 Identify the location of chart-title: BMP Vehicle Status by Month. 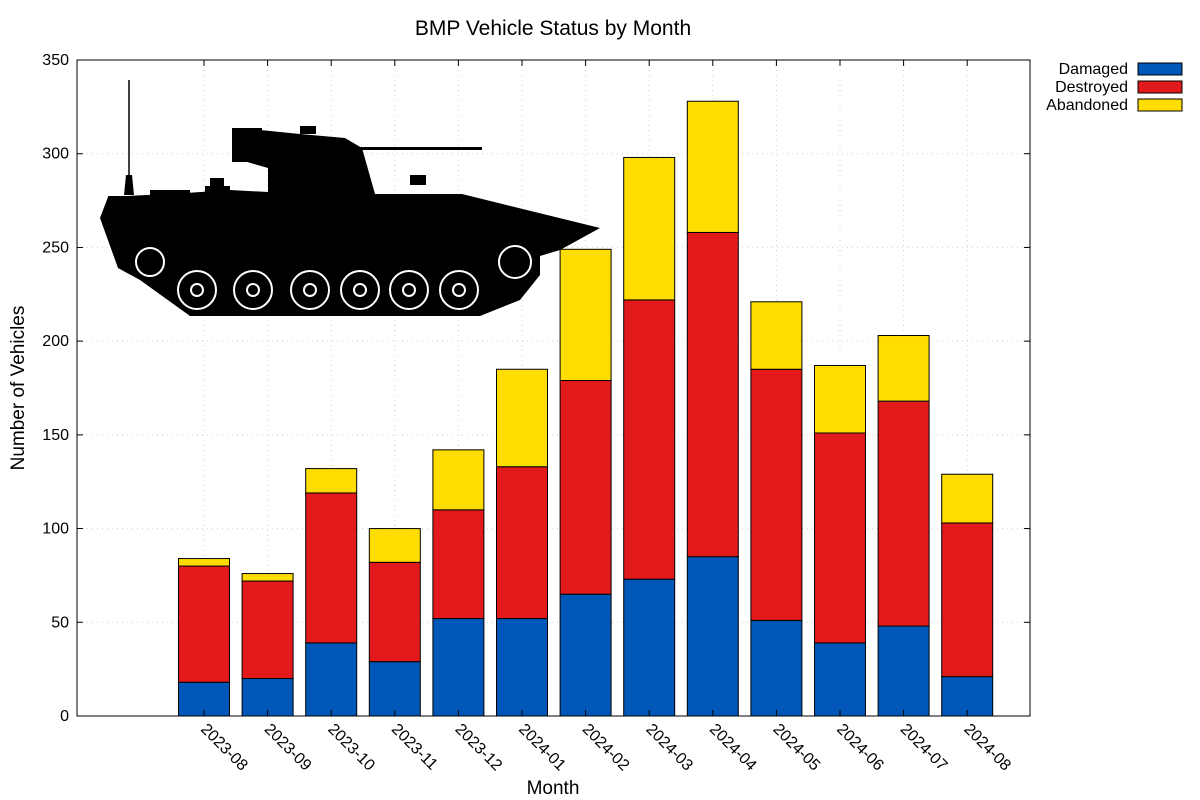
(553, 28).